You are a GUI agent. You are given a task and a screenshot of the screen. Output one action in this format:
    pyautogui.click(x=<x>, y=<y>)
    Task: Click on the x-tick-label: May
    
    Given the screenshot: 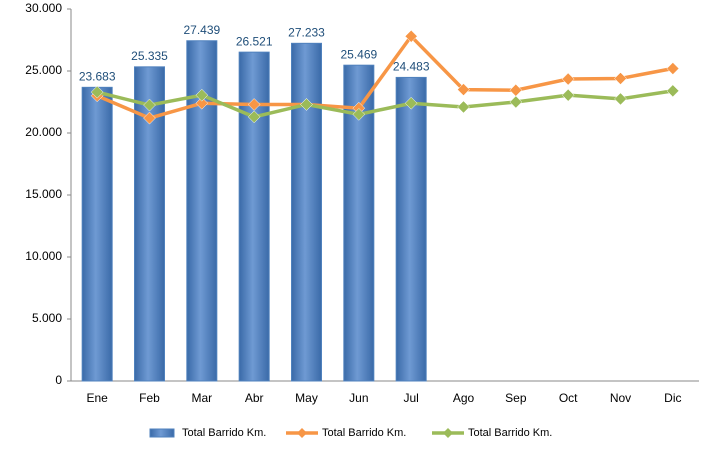 What is the action you would take?
    pyautogui.click(x=306, y=398)
    